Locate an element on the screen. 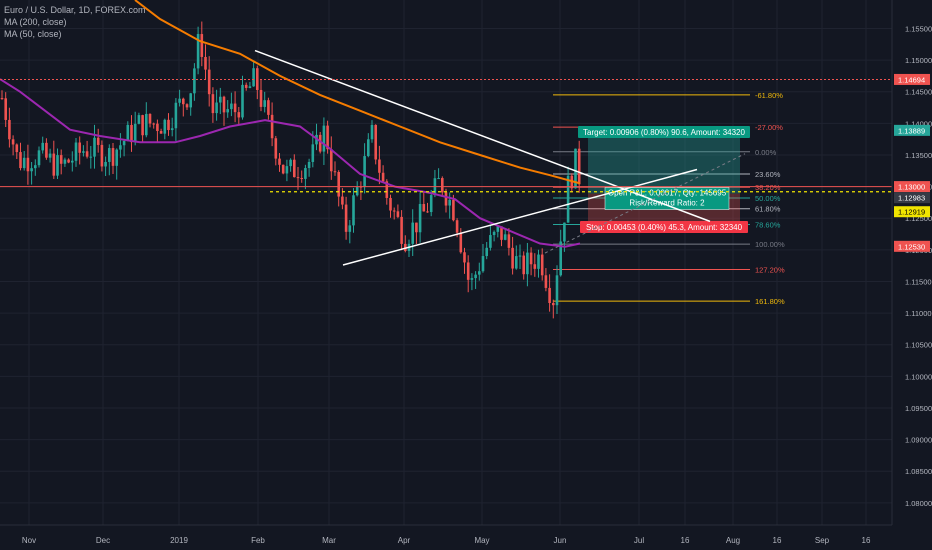 This screenshot has height=550, width=932. price-label: 1.12530 is located at coordinates (911, 246).